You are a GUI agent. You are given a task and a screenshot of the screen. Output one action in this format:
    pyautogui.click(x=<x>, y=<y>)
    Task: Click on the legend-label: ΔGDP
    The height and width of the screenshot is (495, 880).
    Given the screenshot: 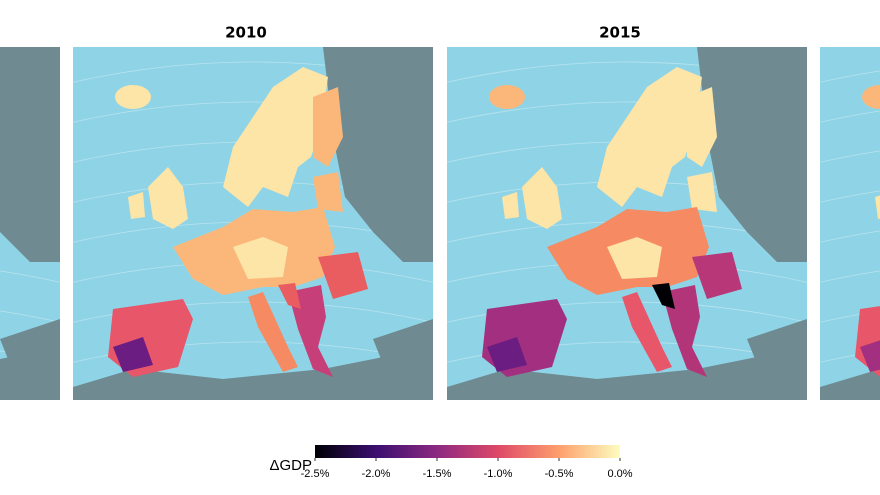 What is the action you would take?
    pyautogui.click(x=290, y=465)
    